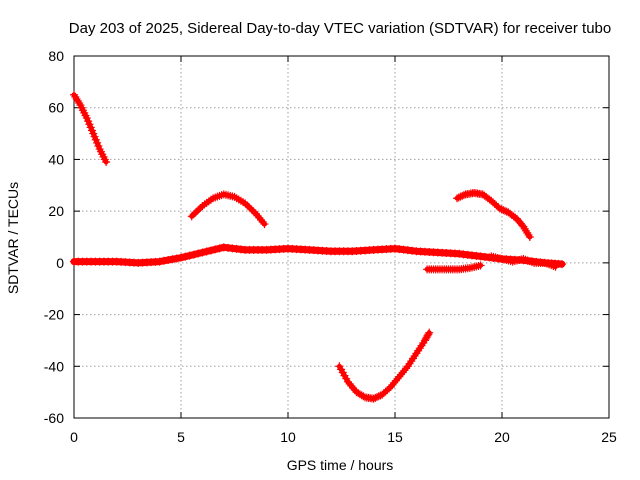 Image resolution: width=640 pixels, height=480 pixels. I want to click on x-tick-label: 5, so click(181, 437).